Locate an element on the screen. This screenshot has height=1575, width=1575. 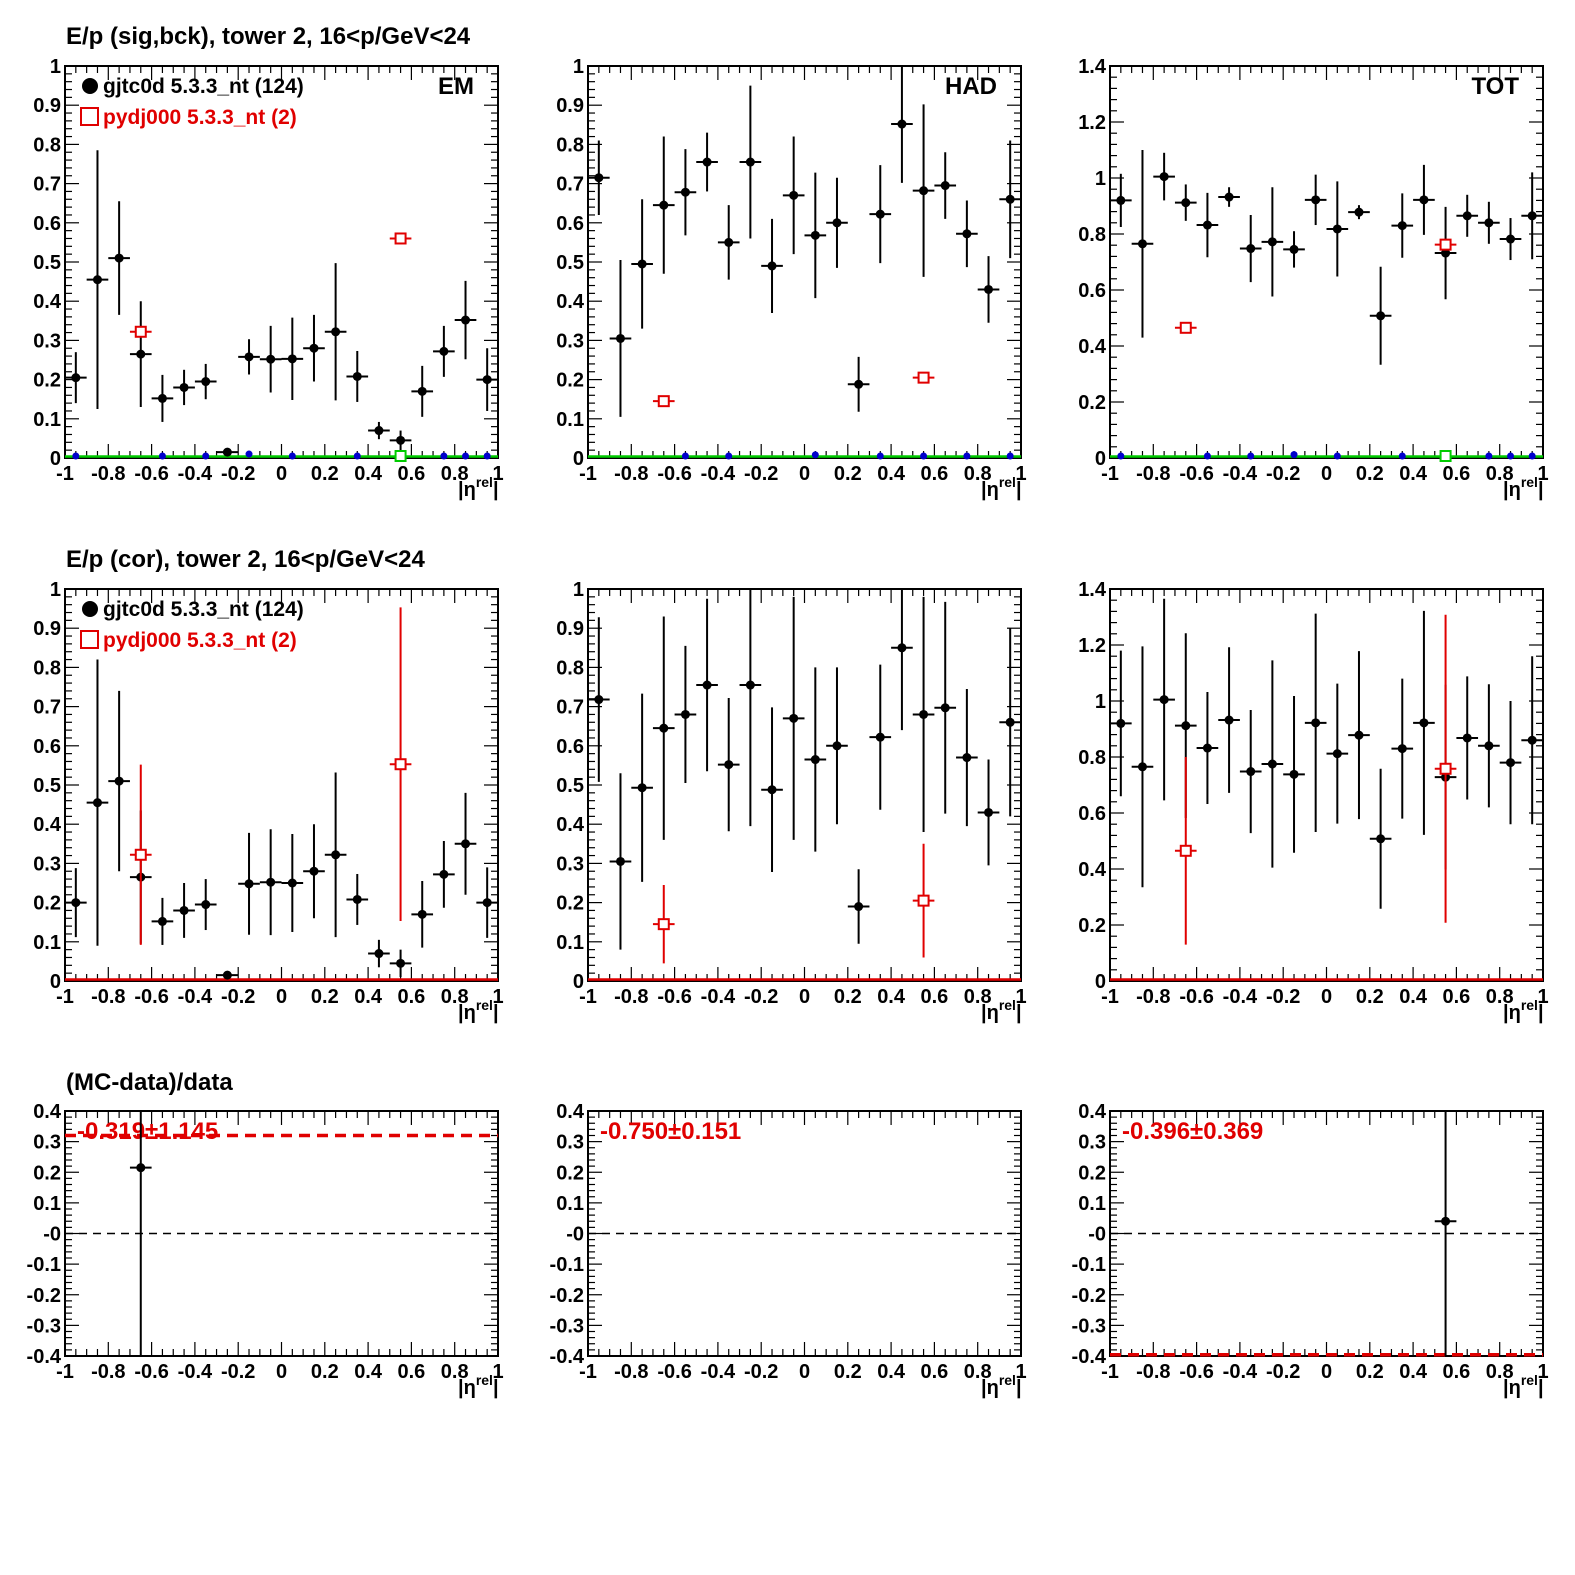
ratio-value: -0.750±0.151 is located at coordinates (670, 1131).